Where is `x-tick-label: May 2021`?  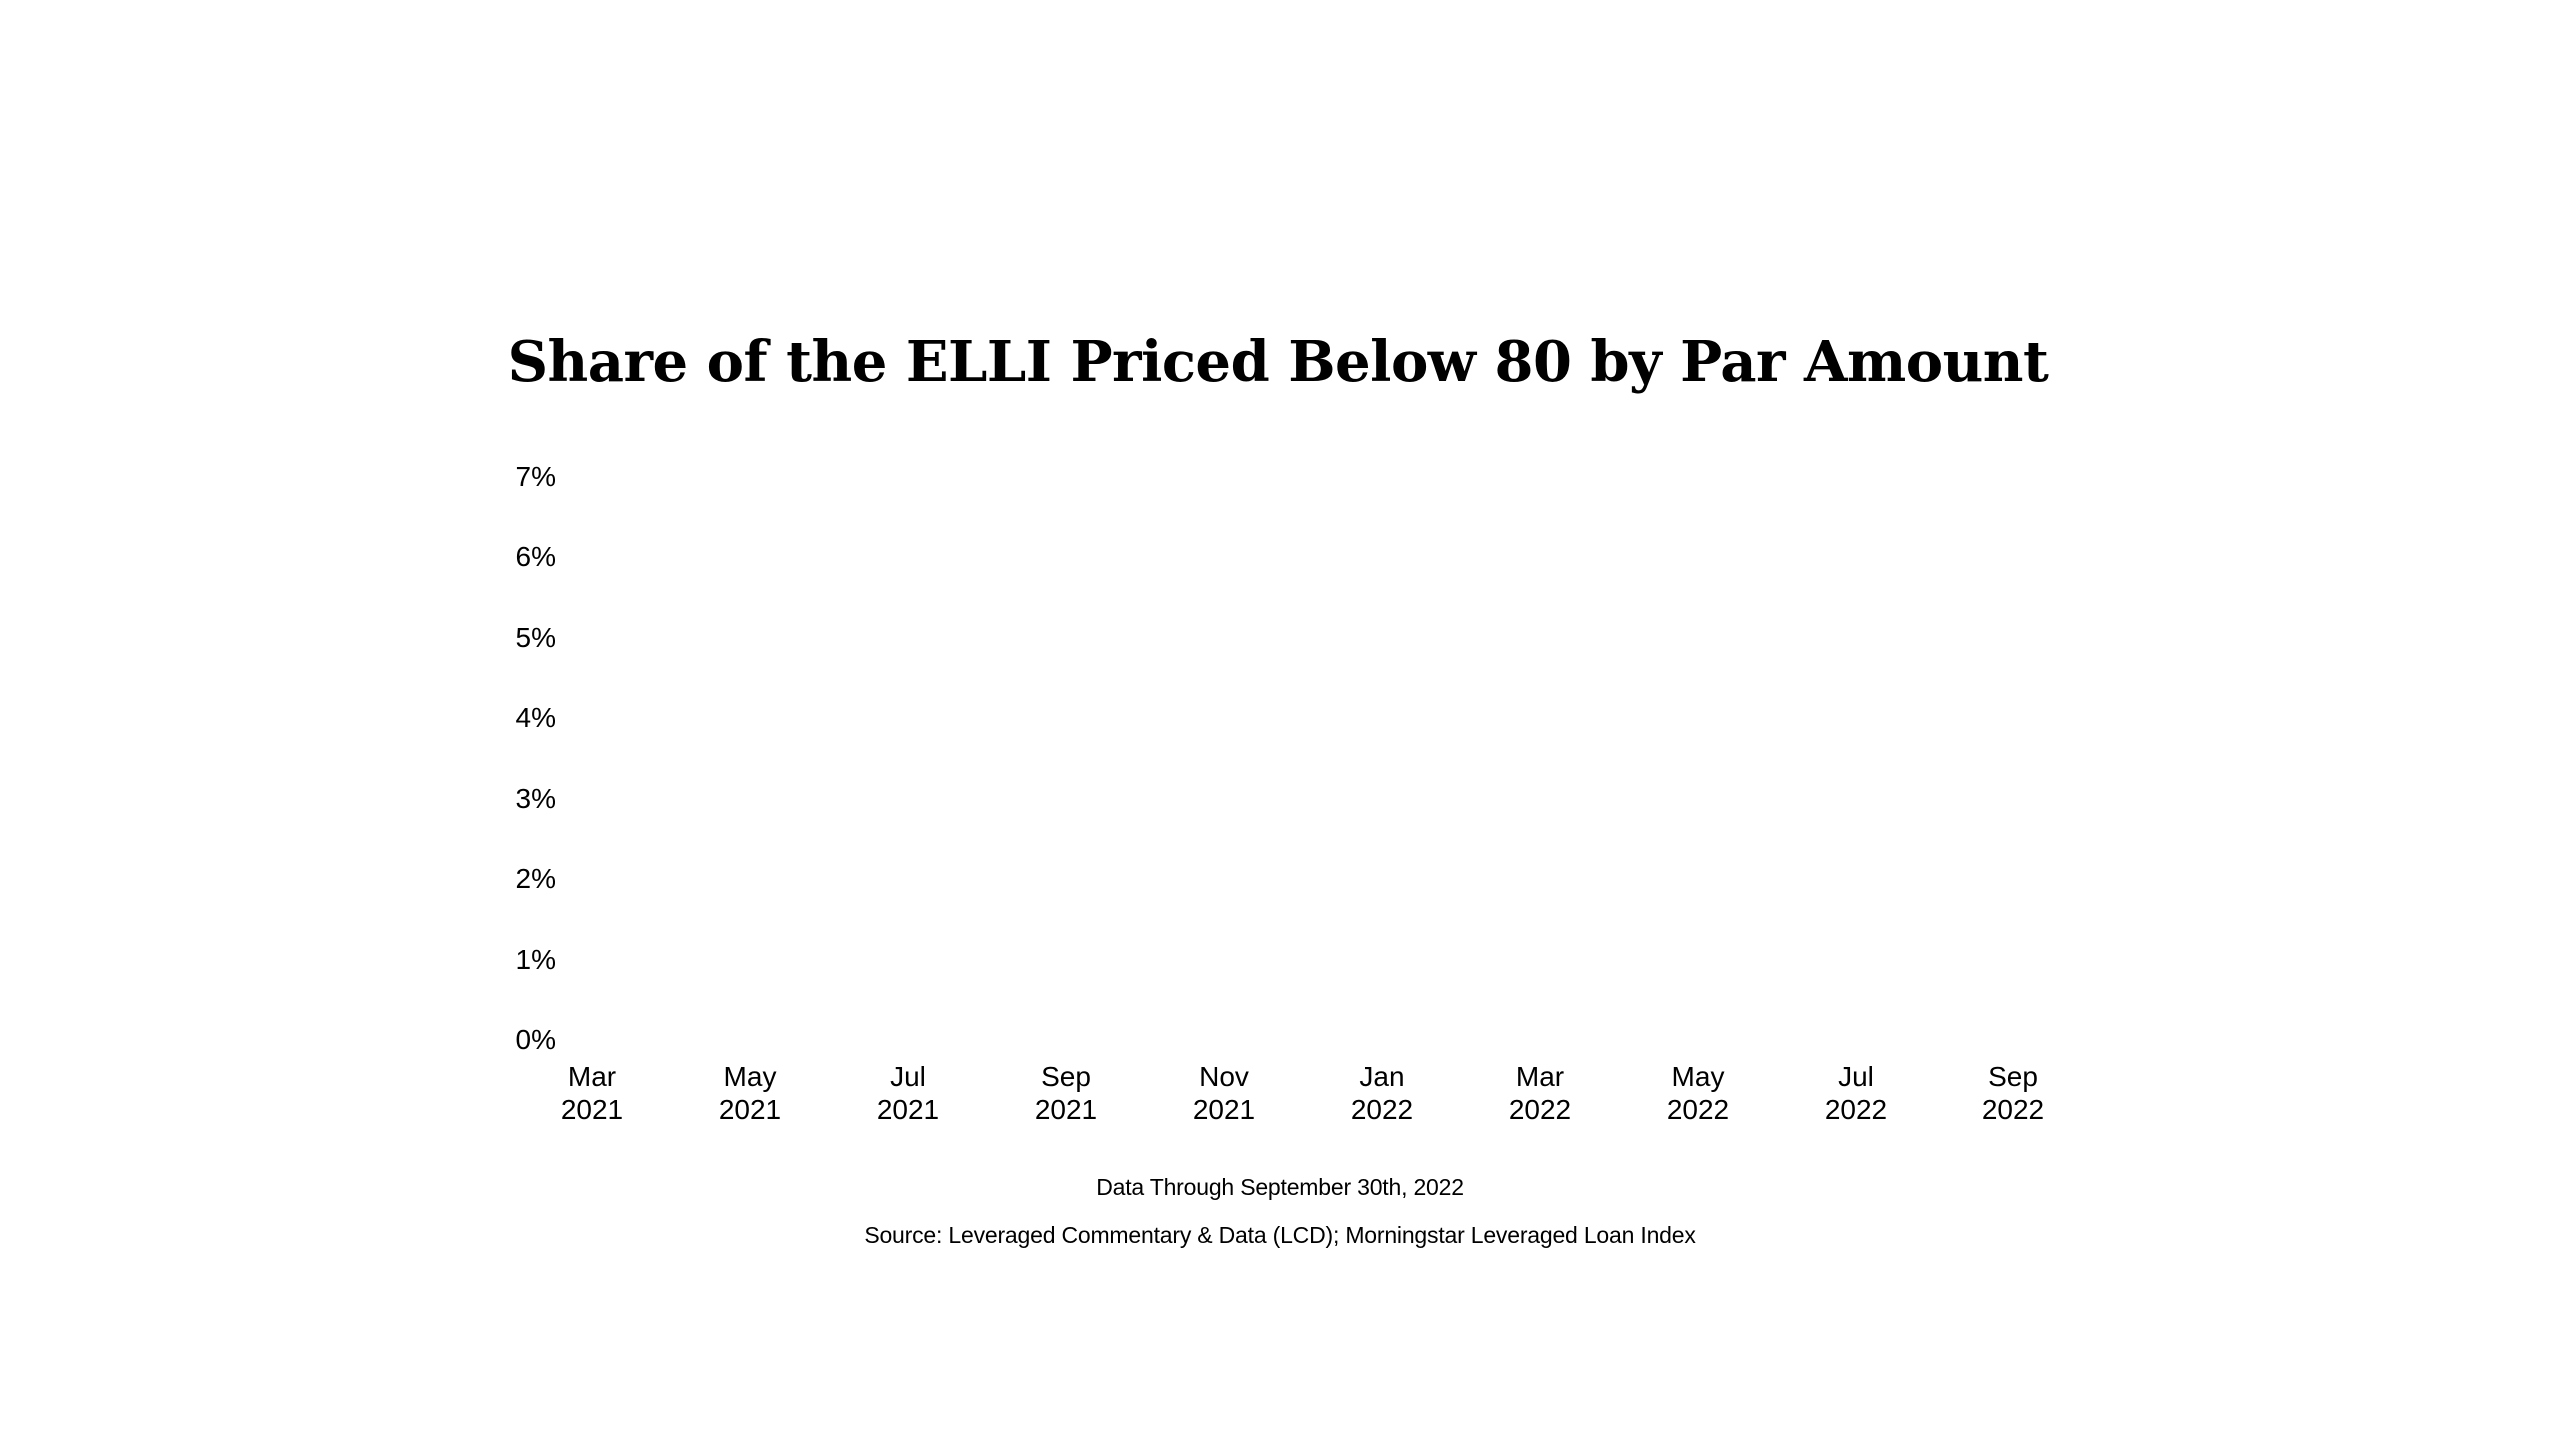 x-tick-label: May 2021 is located at coordinates (750, 1093).